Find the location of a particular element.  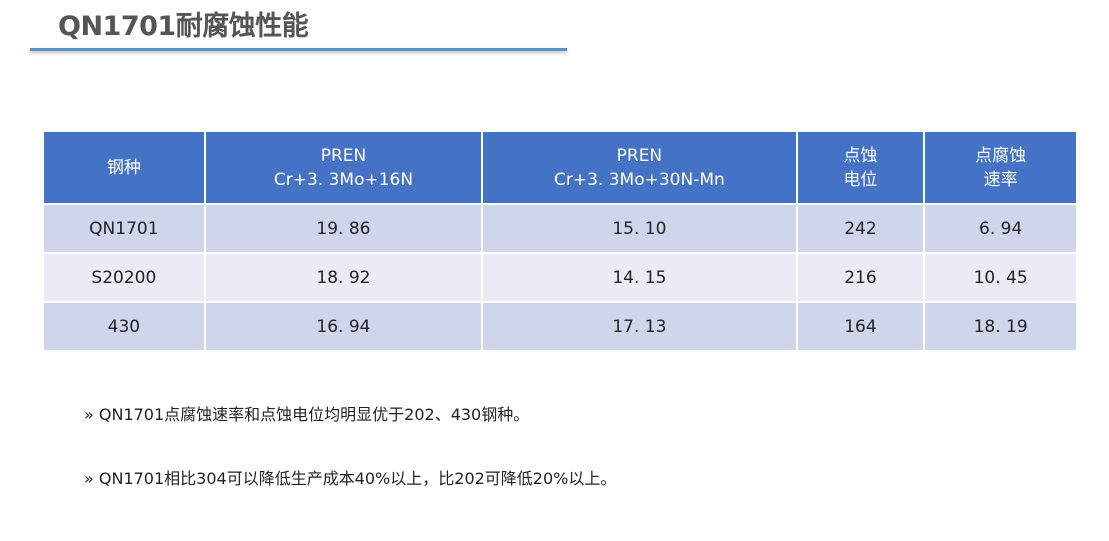

cell: 430 is located at coordinates (124, 326).